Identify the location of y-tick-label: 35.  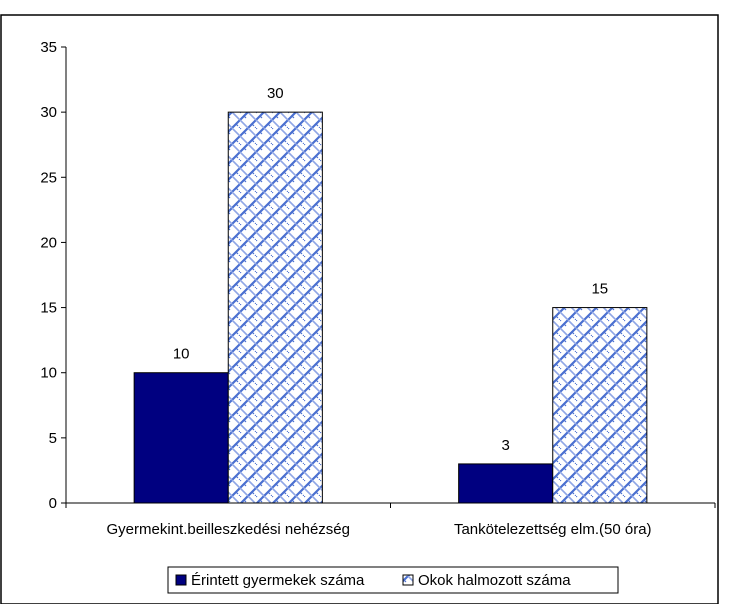
(48, 47).